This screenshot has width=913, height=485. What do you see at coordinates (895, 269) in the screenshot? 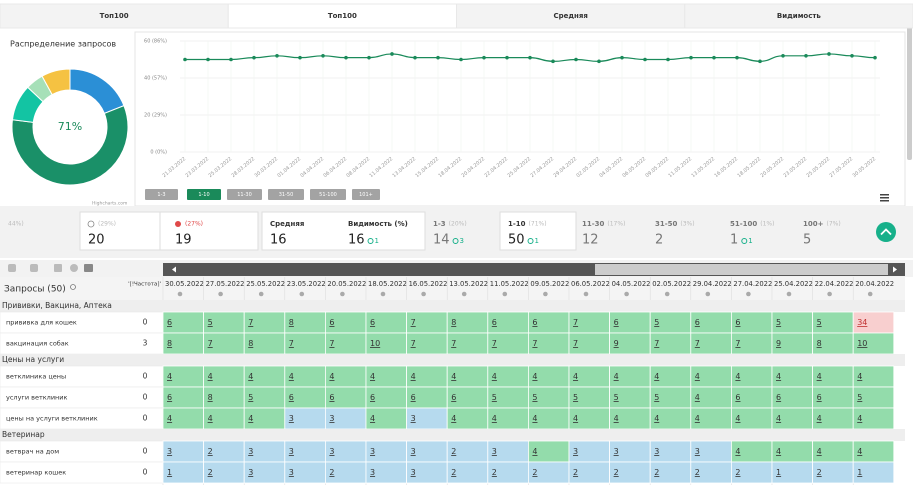
I see `scroll-right` at bounding box center [895, 269].